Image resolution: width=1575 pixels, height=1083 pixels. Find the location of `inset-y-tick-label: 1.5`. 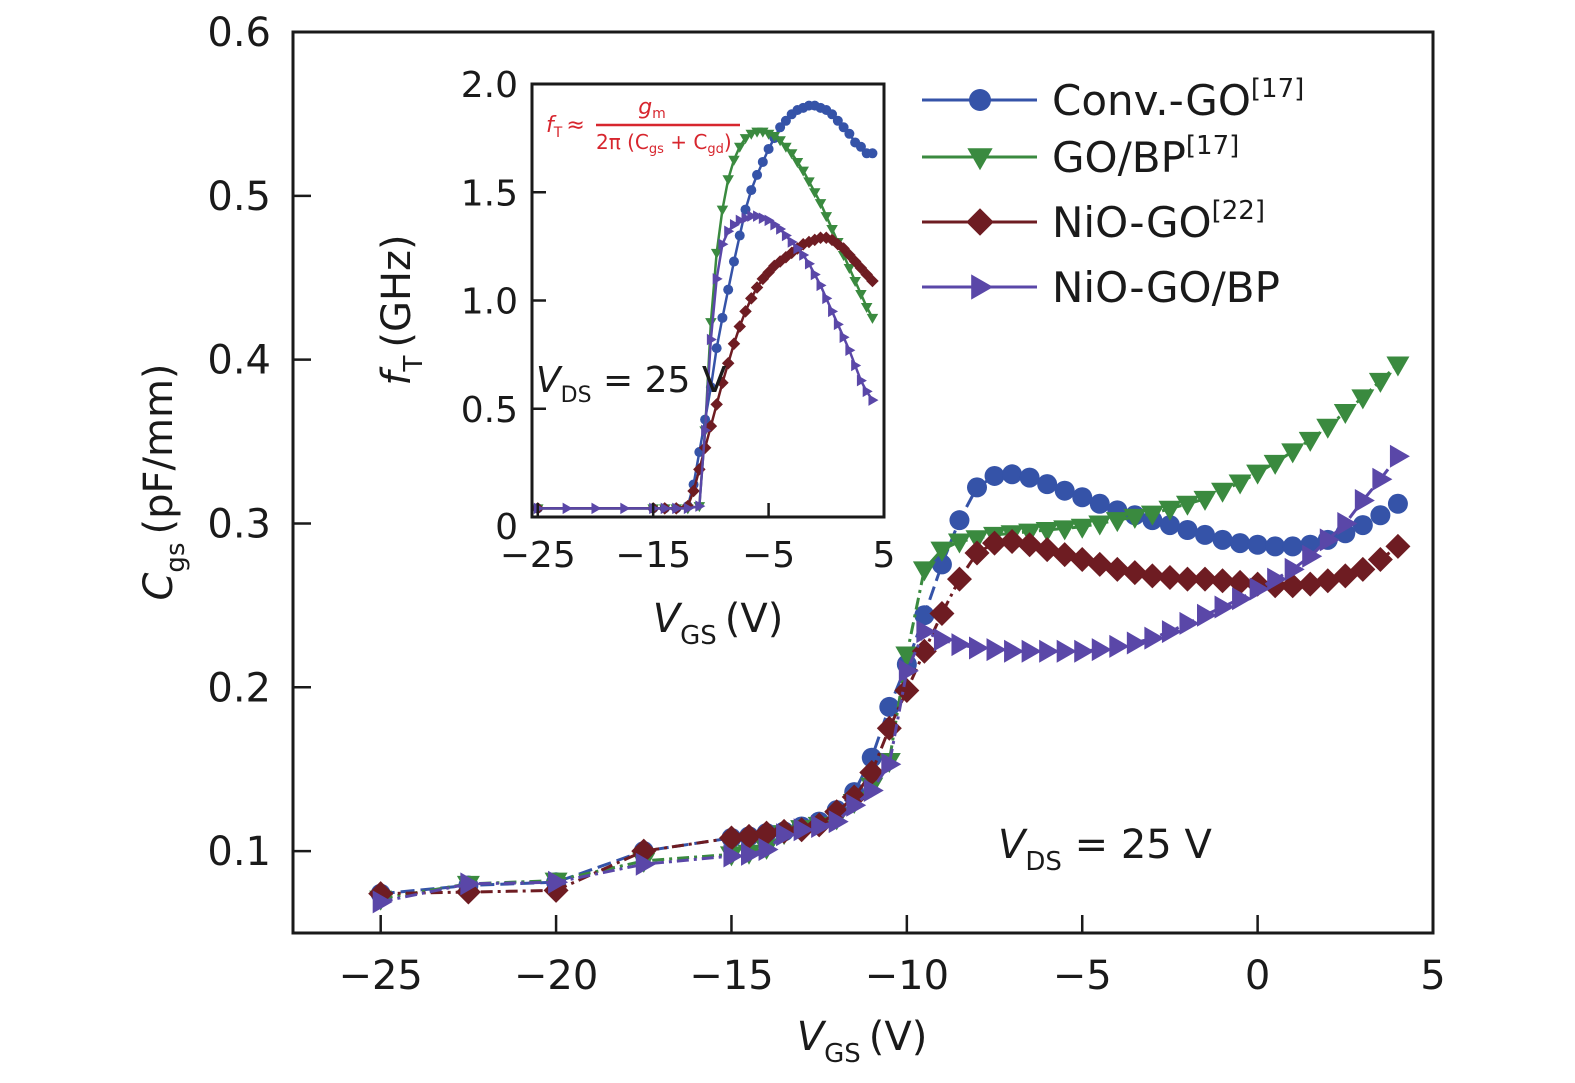

inset-y-tick-label: 1.5 is located at coordinates (489, 193).